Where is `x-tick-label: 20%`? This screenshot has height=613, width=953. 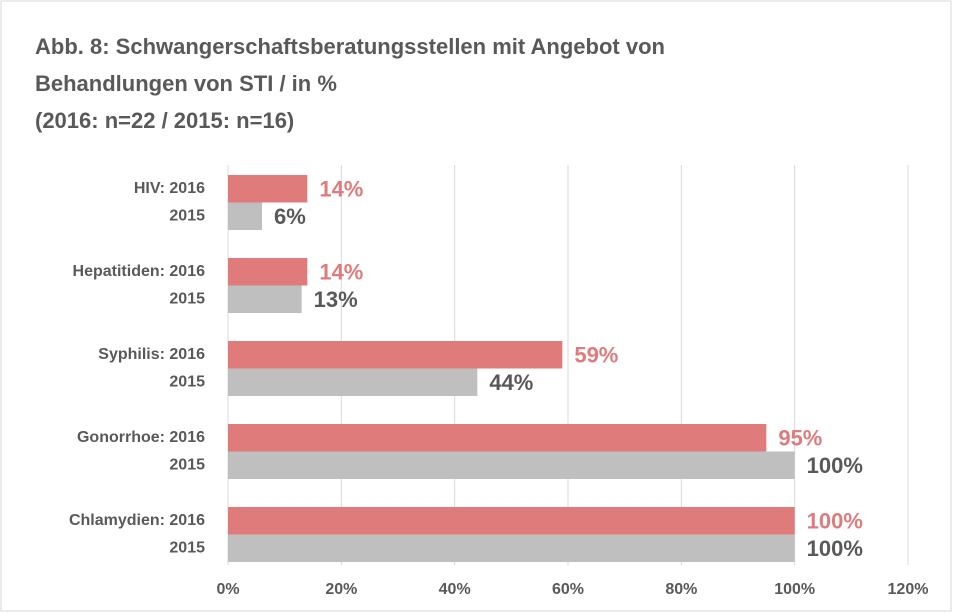 x-tick-label: 20% is located at coordinates (341, 589).